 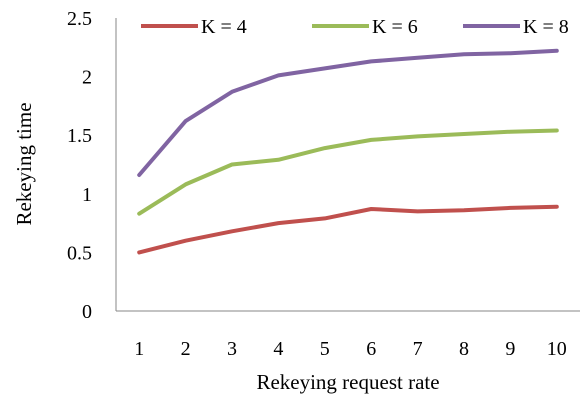 I want to click on y-tick-label: 0.5, so click(x=79, y=253).